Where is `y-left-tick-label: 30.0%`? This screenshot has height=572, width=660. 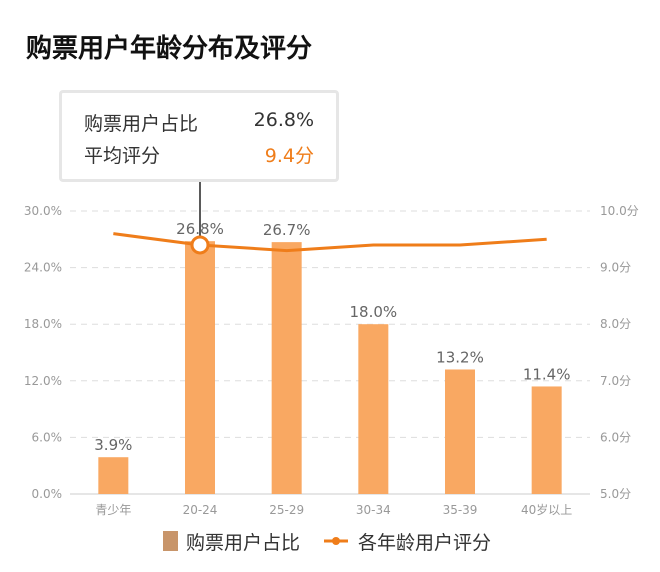 y-left-tick-label: 30.0% is located at coordinates (43, 211).